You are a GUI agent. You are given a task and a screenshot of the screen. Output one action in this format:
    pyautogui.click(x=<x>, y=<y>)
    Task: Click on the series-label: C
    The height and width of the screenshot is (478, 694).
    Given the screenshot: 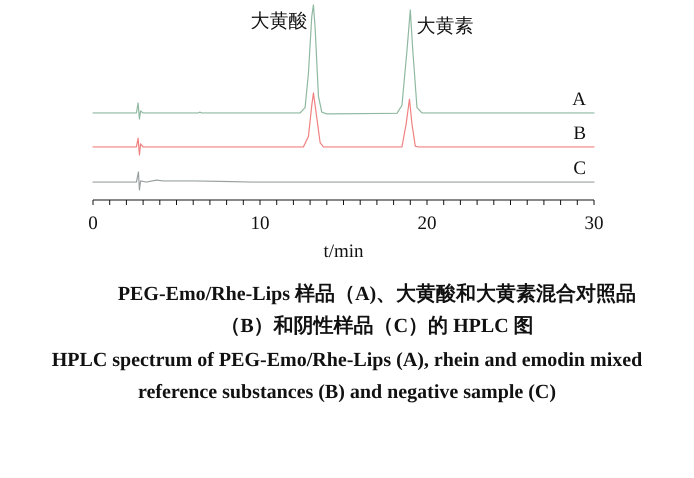 What is the action you would take?
    pyautogui.click(x=579, y=169)
    